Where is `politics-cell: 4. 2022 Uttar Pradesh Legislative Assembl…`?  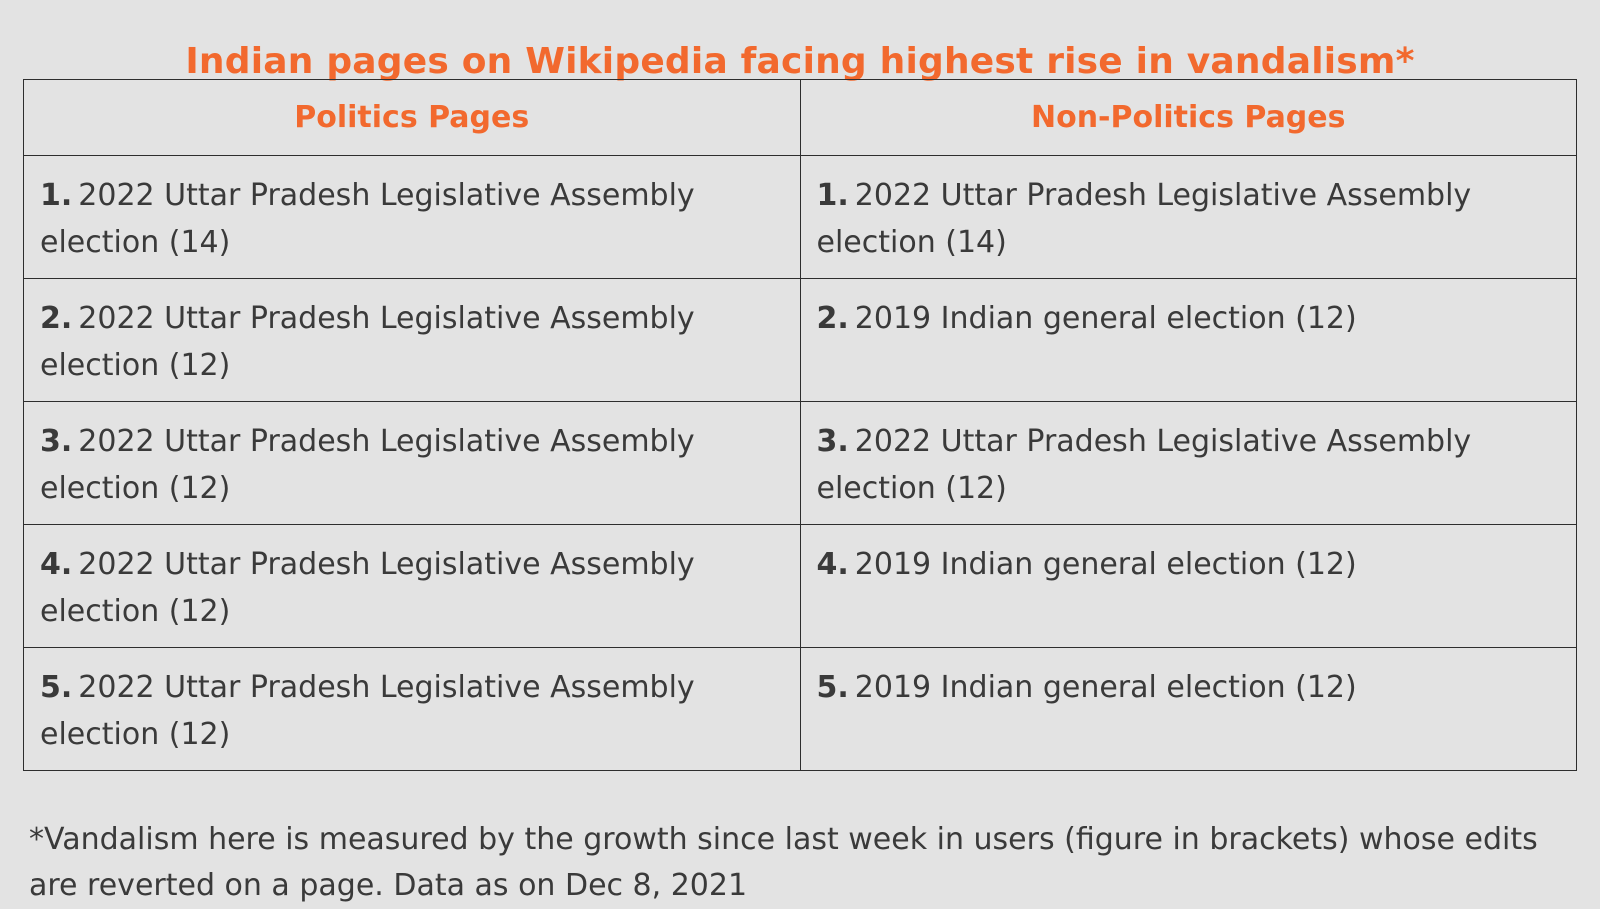 politics-cell: 4. 2022 Uttar Pradesh Legislative Assembl… is located at coordinates (412, 586).